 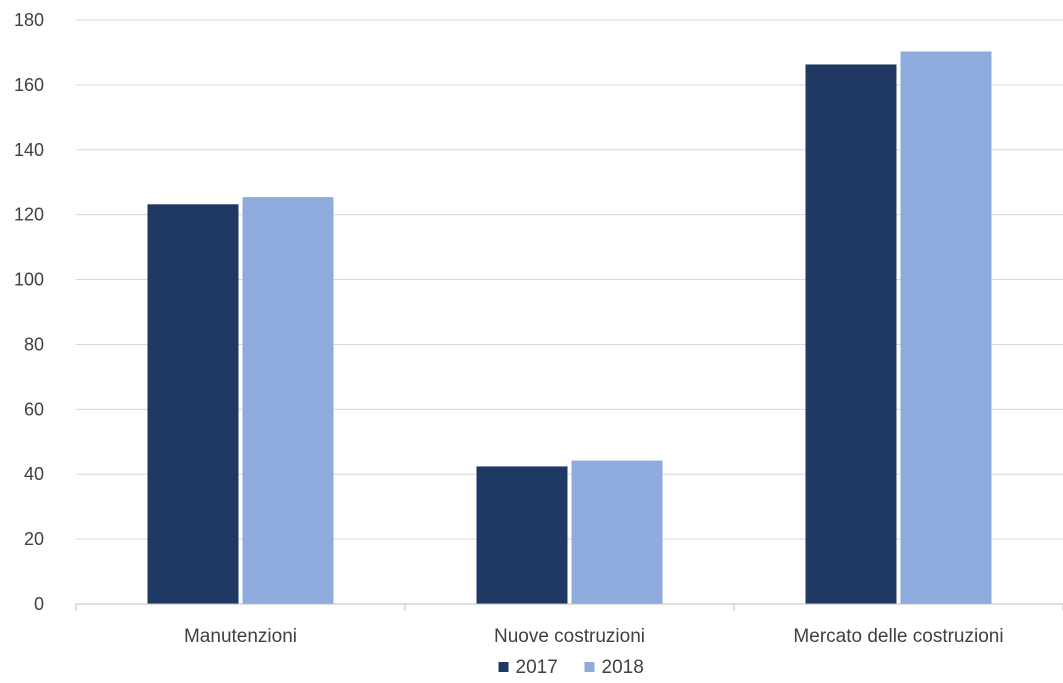 What do you see at coordinates (503, 667) in the screenshot?
I see `legend-swatch-2017` at bounding box center [503, 667].